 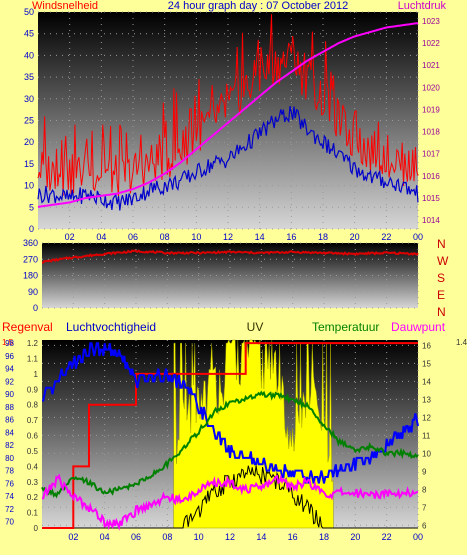 What do you see at coordinates (29, 142) in the screenshot?
I see `wind-speed-tick: 20` at bounding box center [29, 142].